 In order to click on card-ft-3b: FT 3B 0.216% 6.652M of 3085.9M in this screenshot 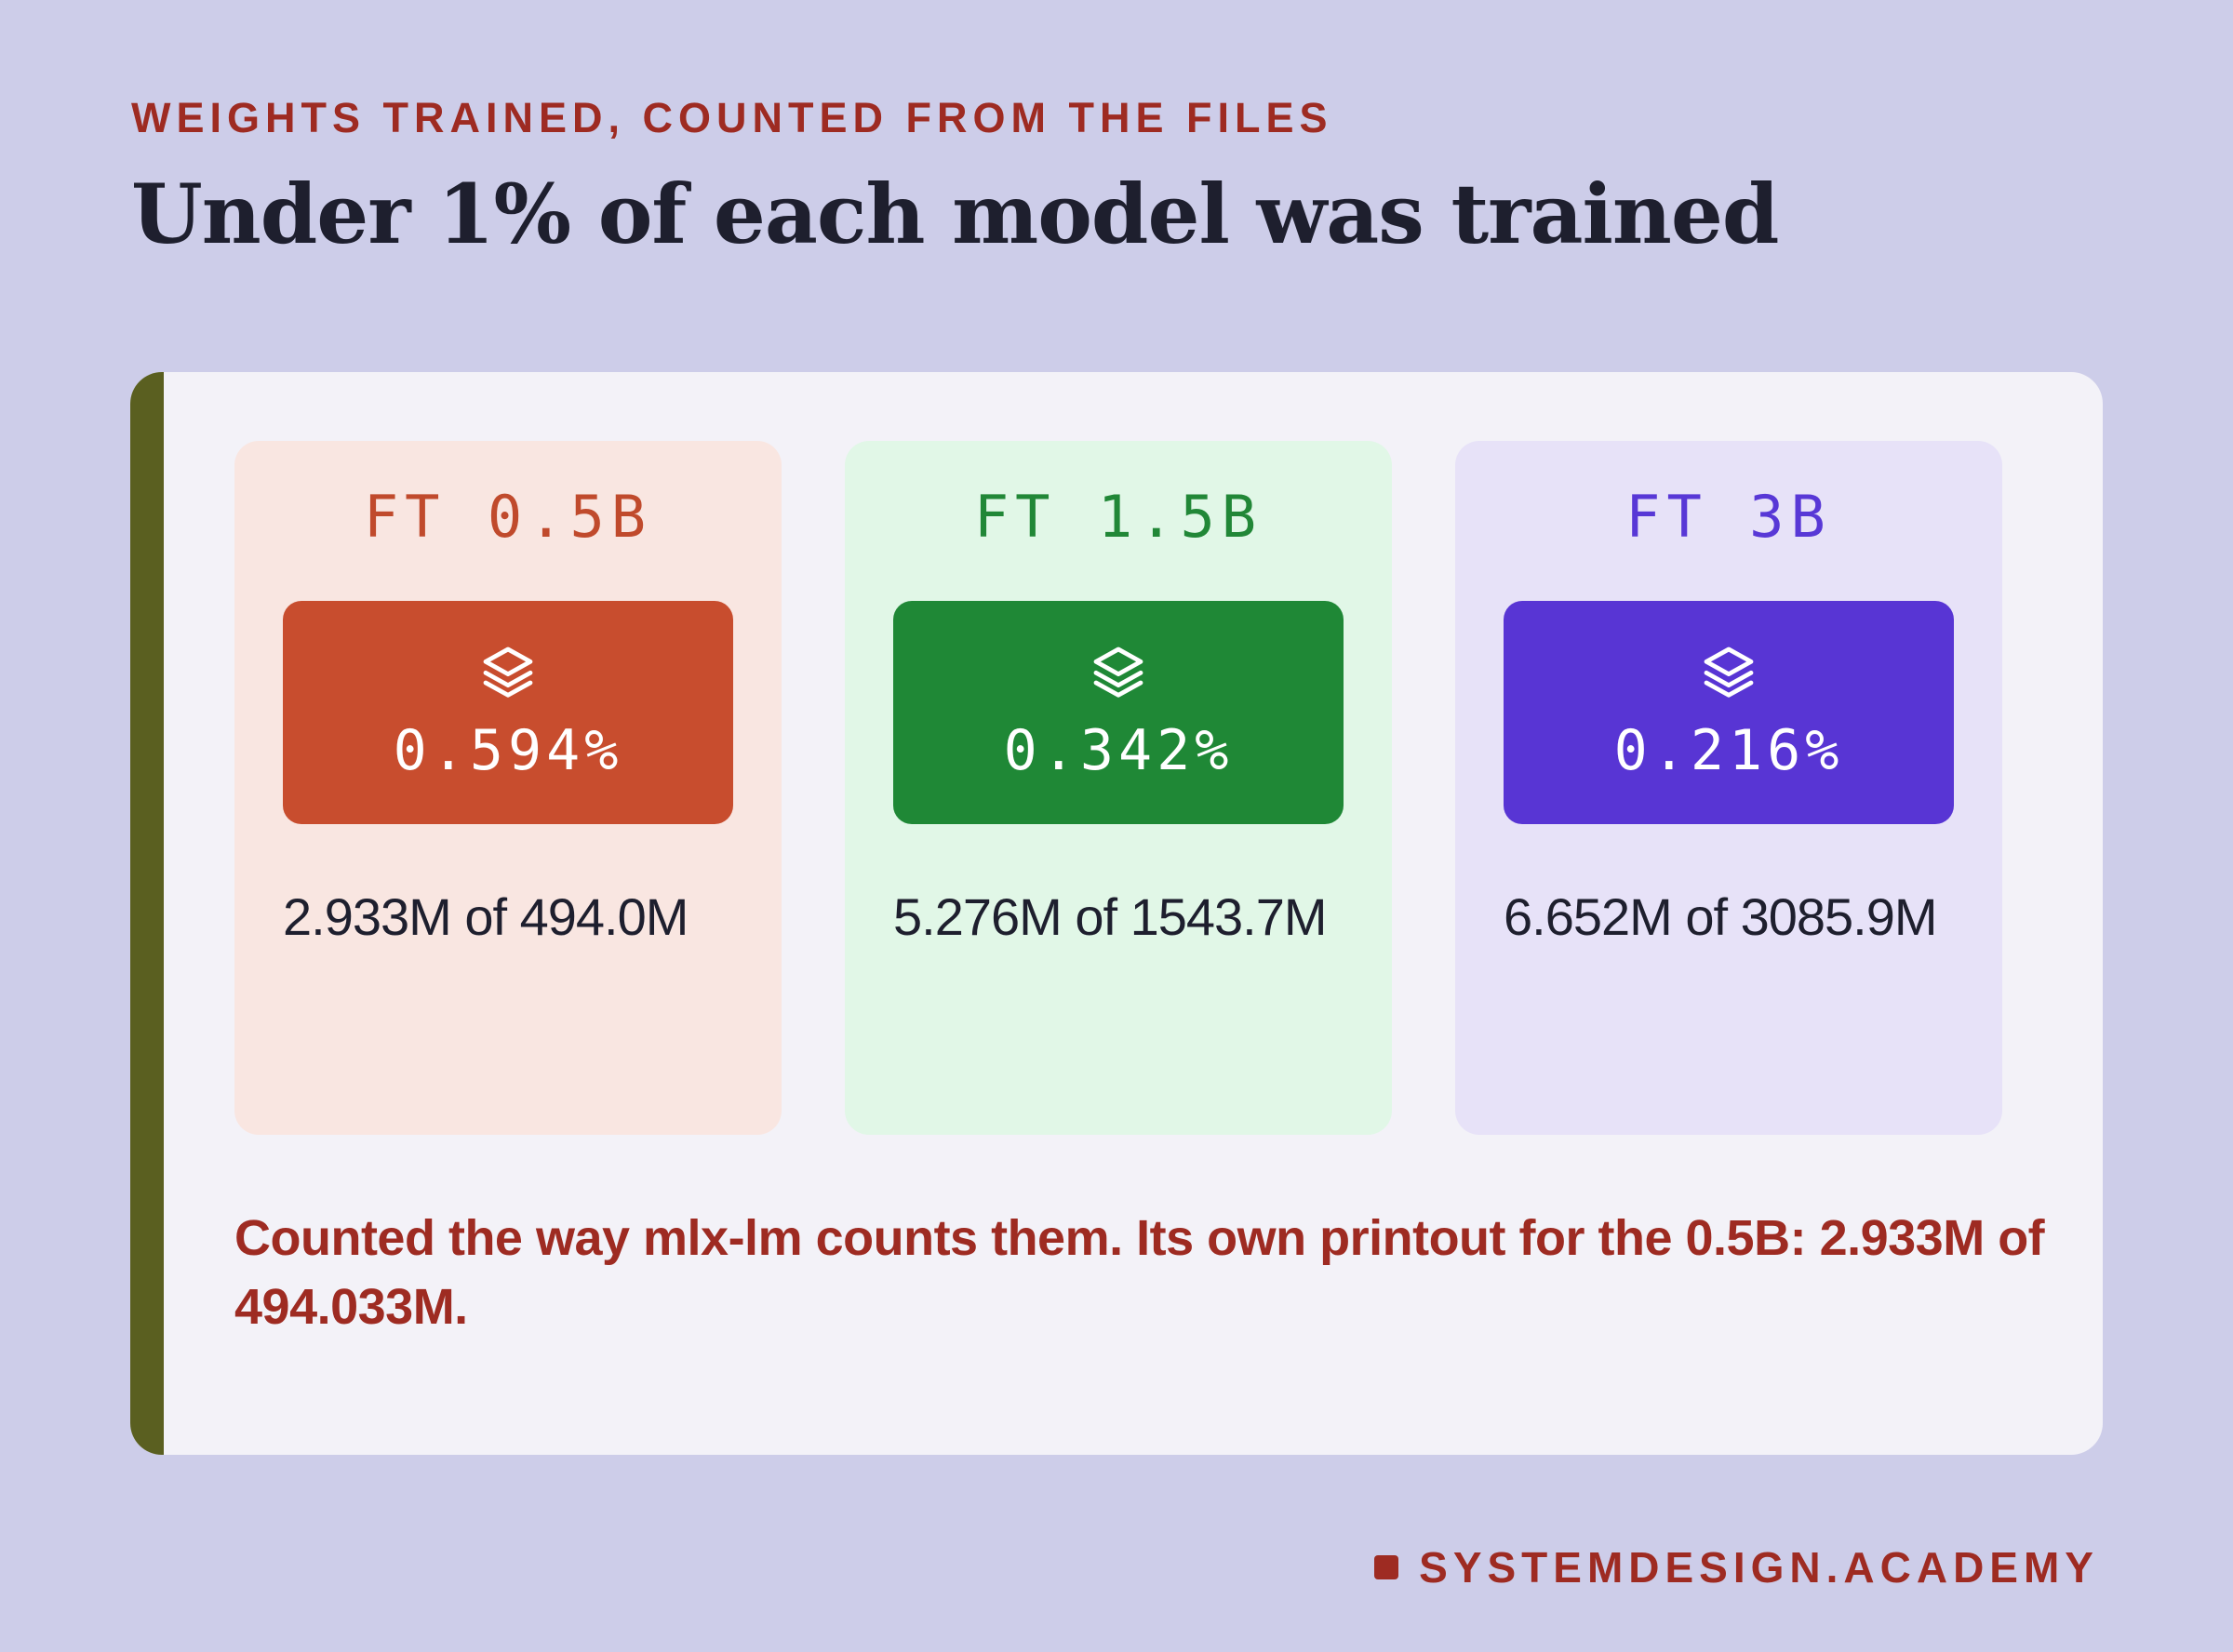, I will do `click(1728, 788)`.